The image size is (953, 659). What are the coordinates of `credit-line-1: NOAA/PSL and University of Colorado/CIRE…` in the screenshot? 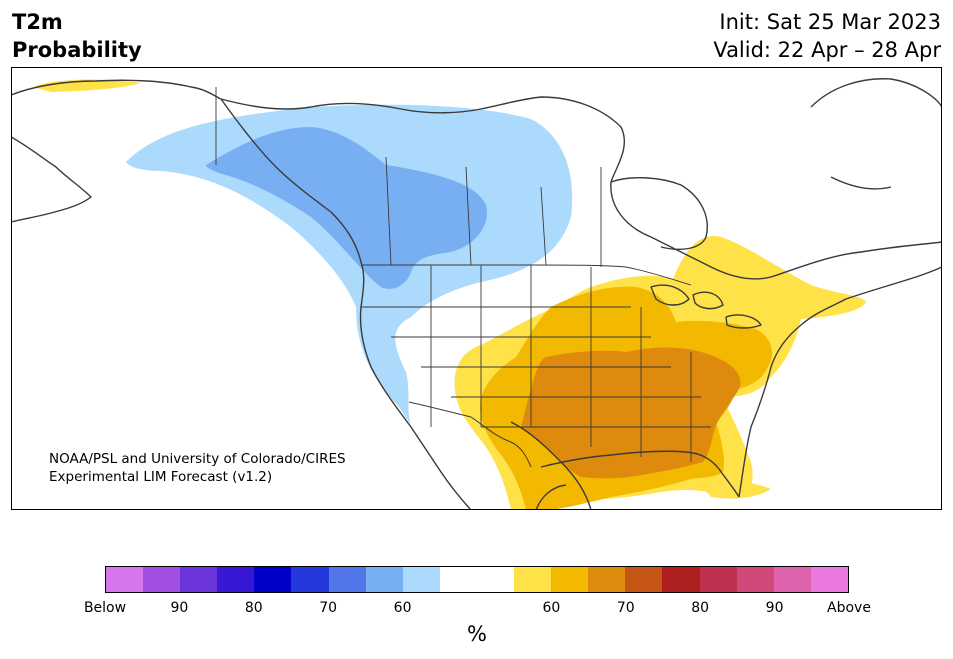 It's located at (197, 459).